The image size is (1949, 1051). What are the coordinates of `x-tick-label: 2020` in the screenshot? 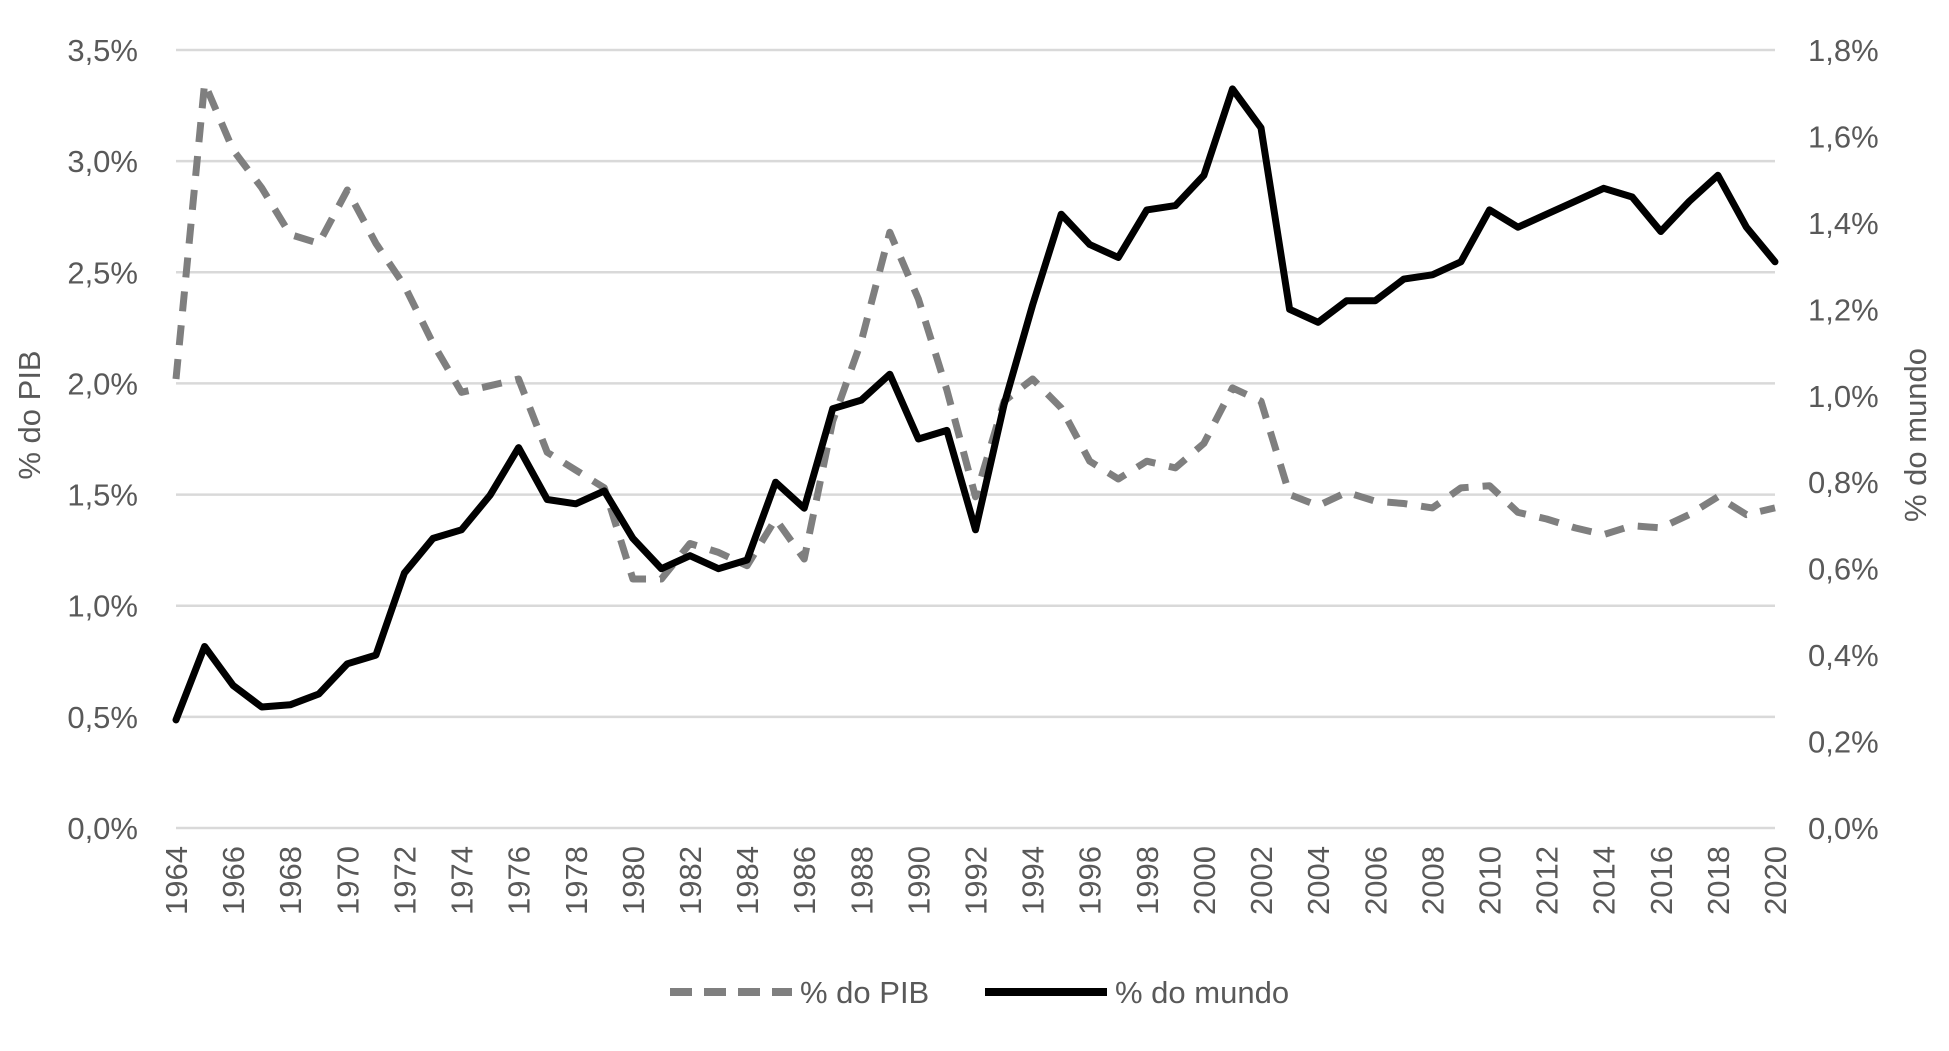 It's located at (1775, 880).